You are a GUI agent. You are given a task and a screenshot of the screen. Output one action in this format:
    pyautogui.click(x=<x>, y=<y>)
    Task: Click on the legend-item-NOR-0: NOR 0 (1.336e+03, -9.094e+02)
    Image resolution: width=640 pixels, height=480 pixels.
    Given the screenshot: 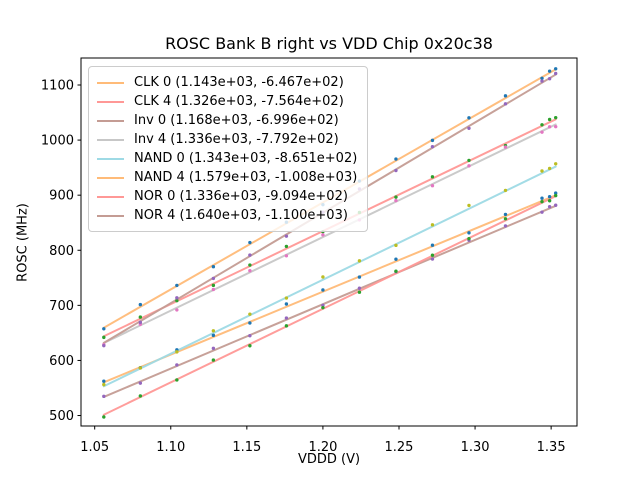 What is the action you would take?
    pyautogui.click(x=227, y=196)
    